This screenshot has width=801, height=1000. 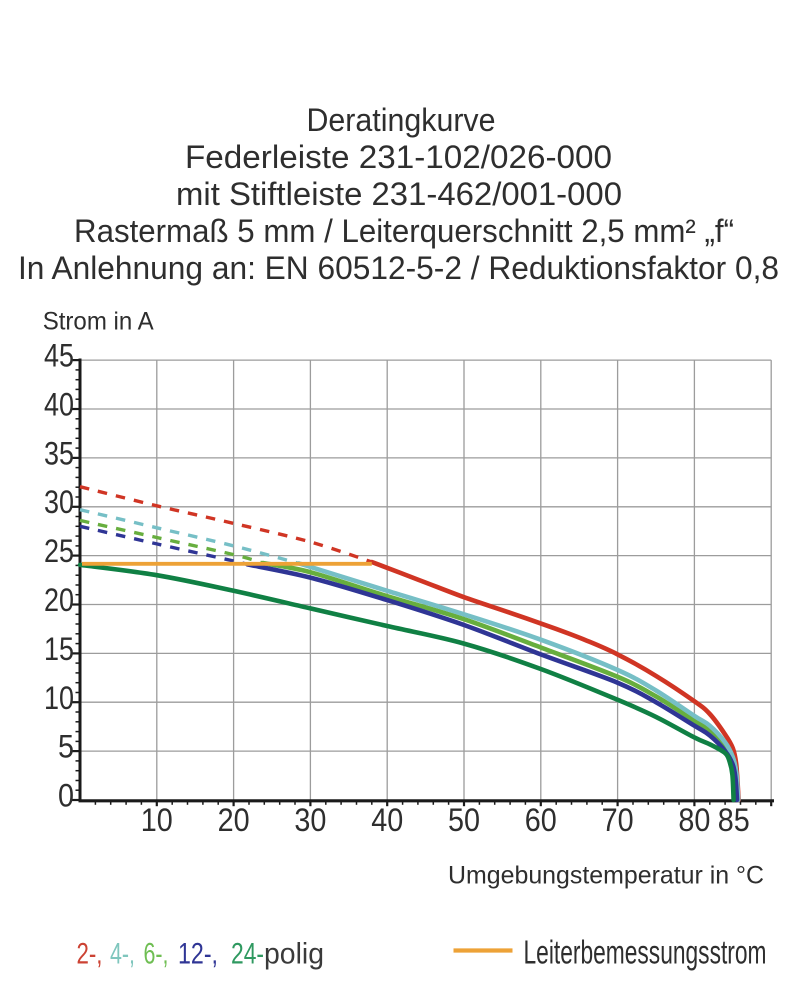 I want to click on svg-text: 0, so click(x=66, y=796).